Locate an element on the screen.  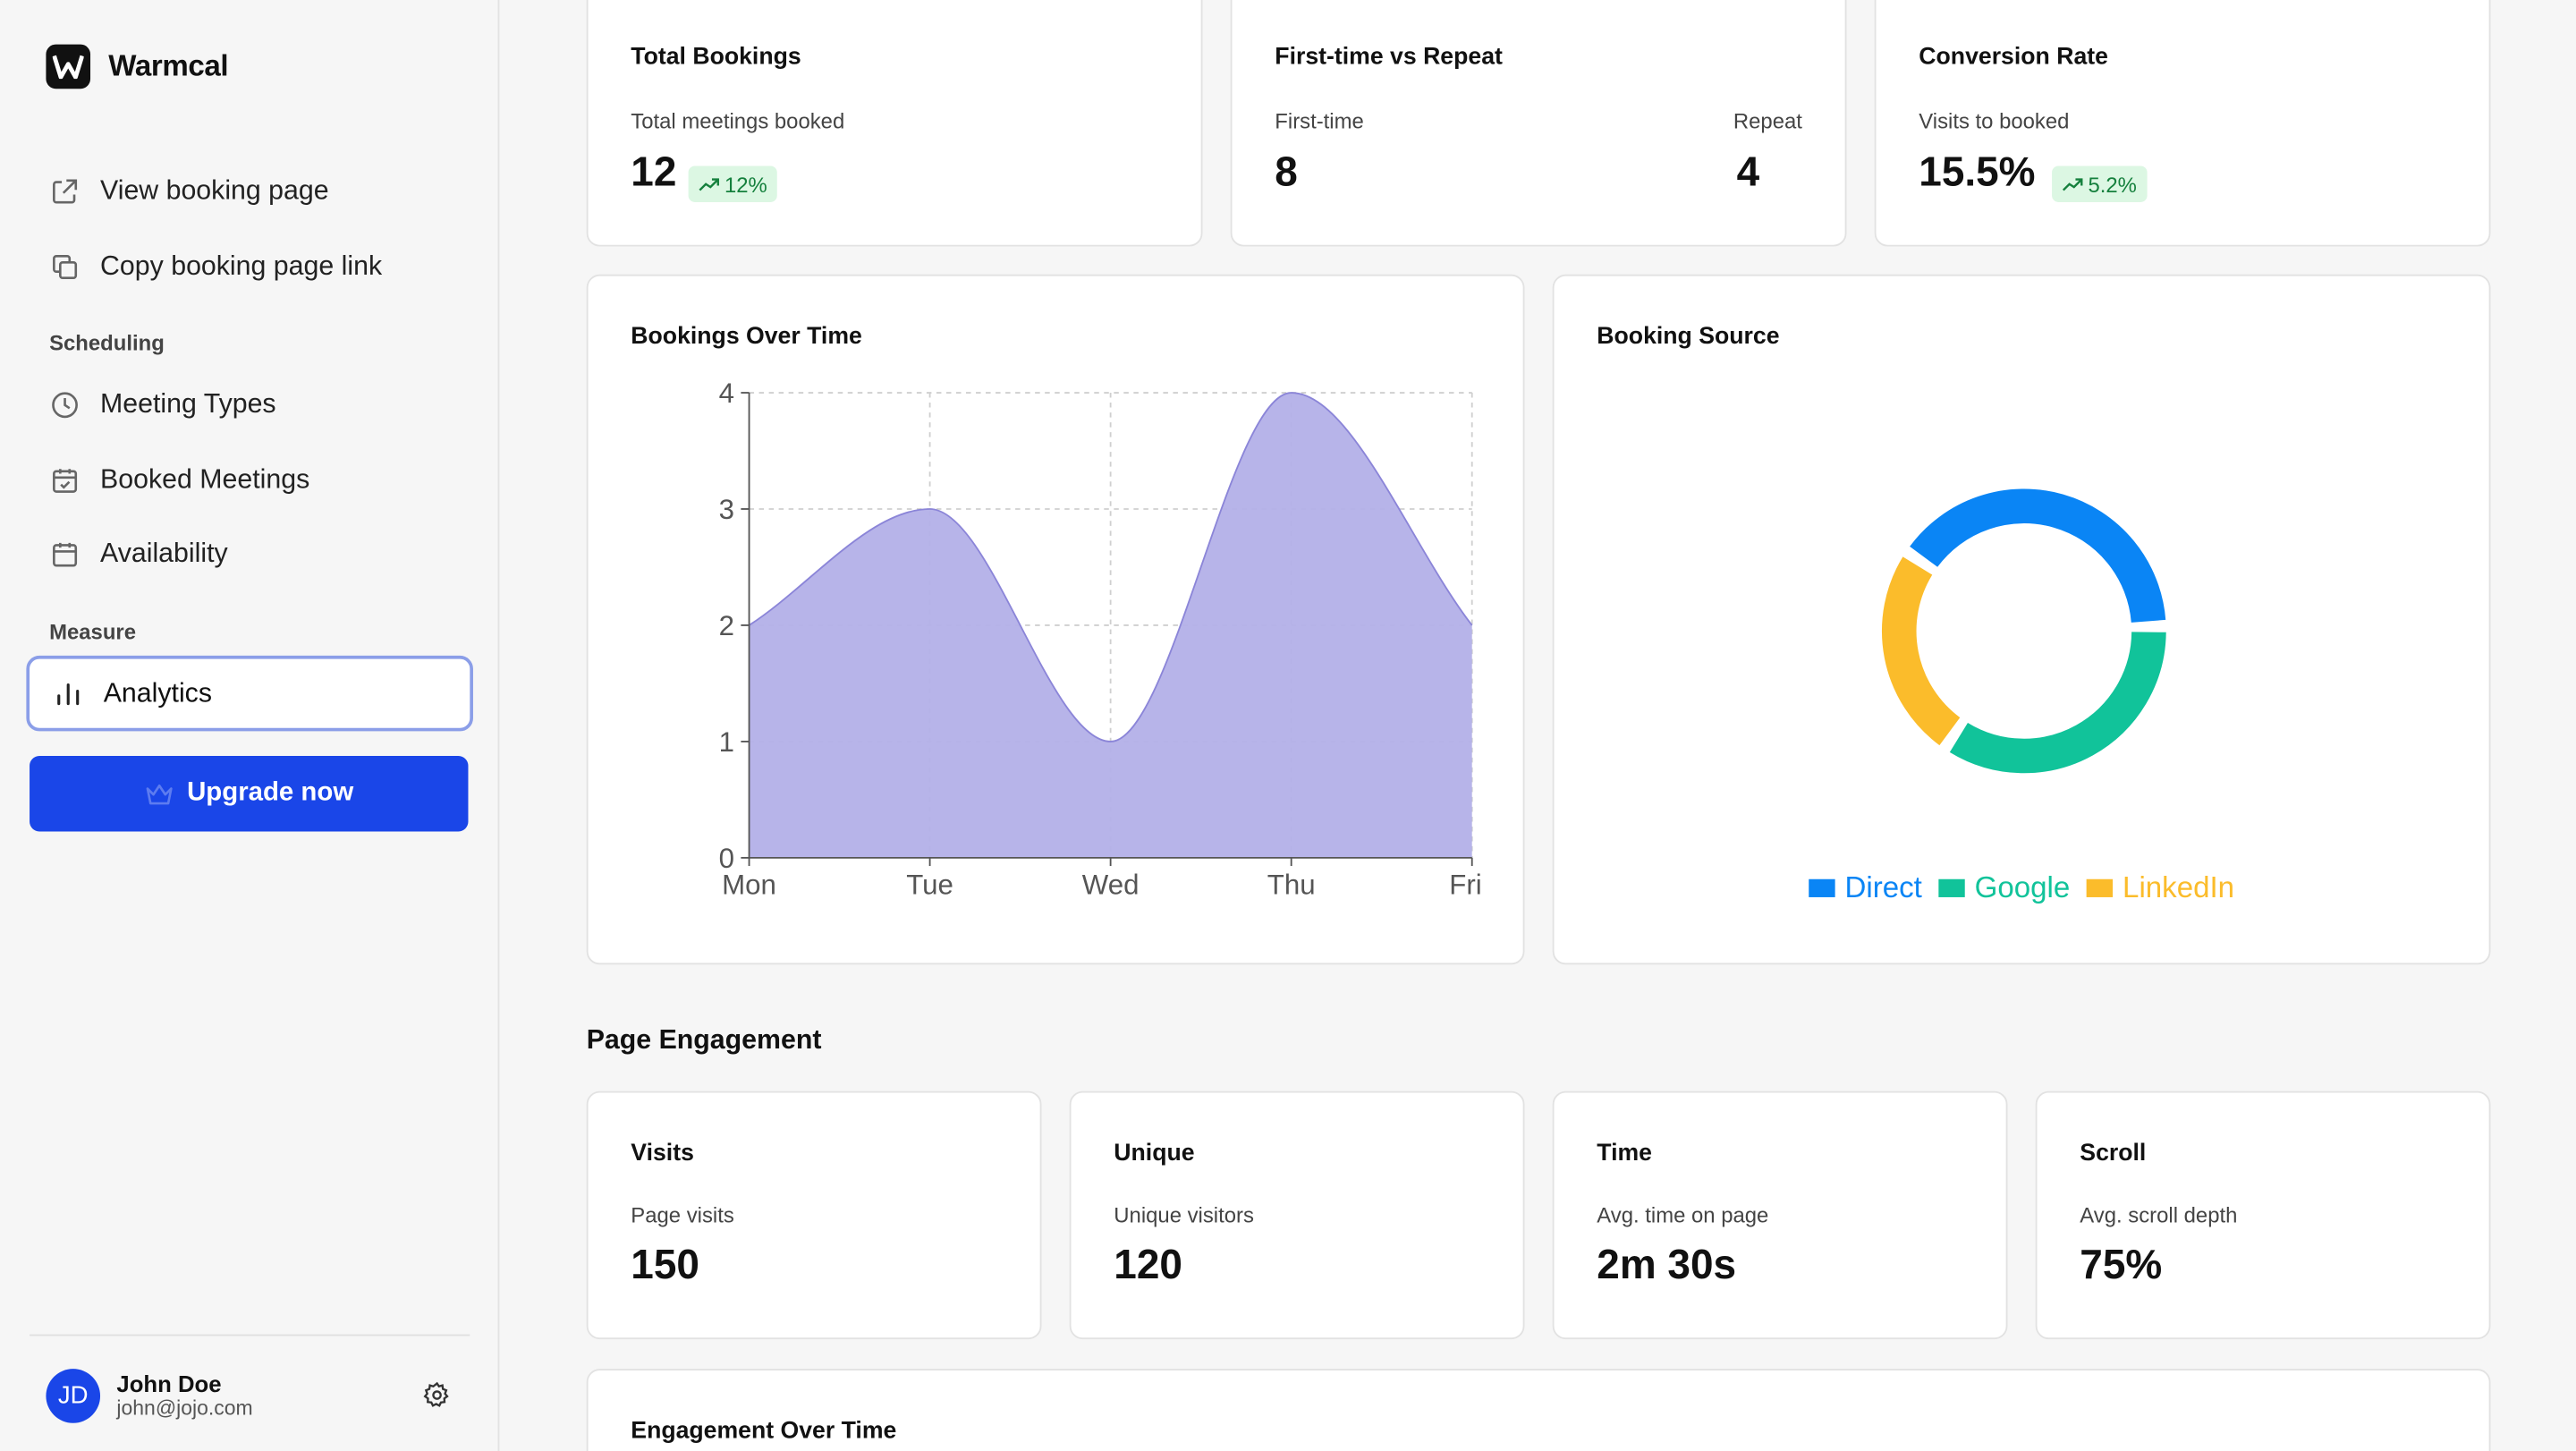
legend-label: Direct is located at coordinates (1883, 887).